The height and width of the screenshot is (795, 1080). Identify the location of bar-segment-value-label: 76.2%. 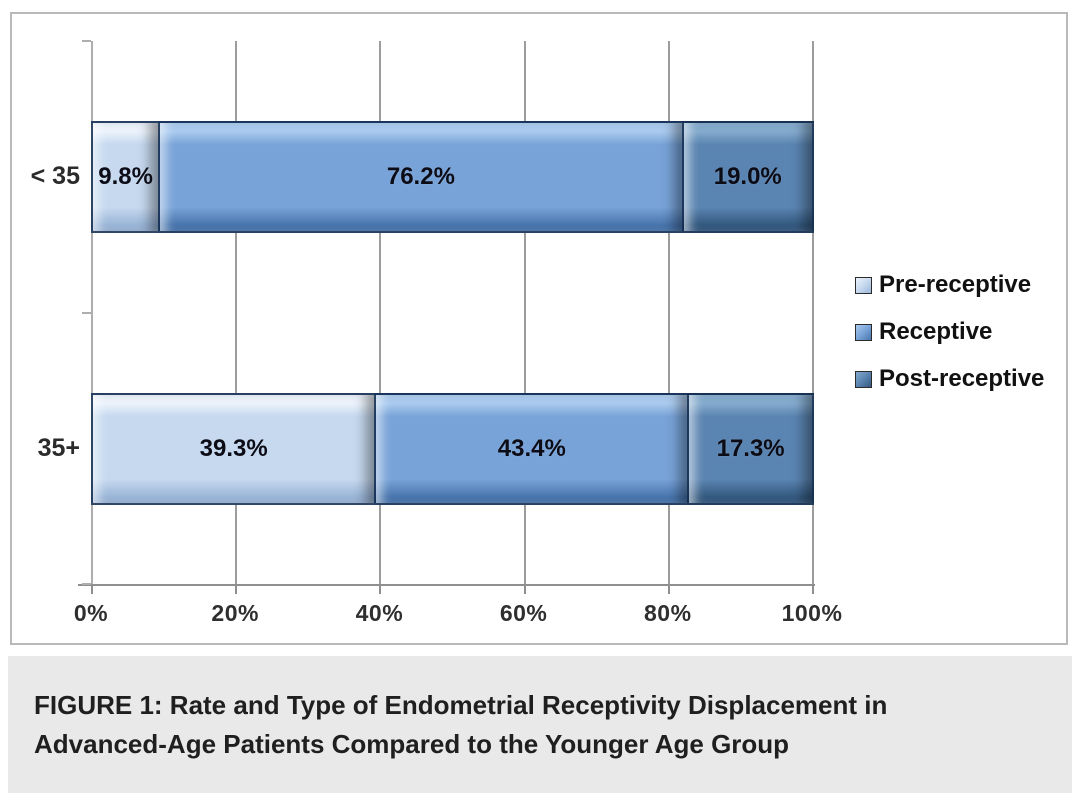
(420, 176).